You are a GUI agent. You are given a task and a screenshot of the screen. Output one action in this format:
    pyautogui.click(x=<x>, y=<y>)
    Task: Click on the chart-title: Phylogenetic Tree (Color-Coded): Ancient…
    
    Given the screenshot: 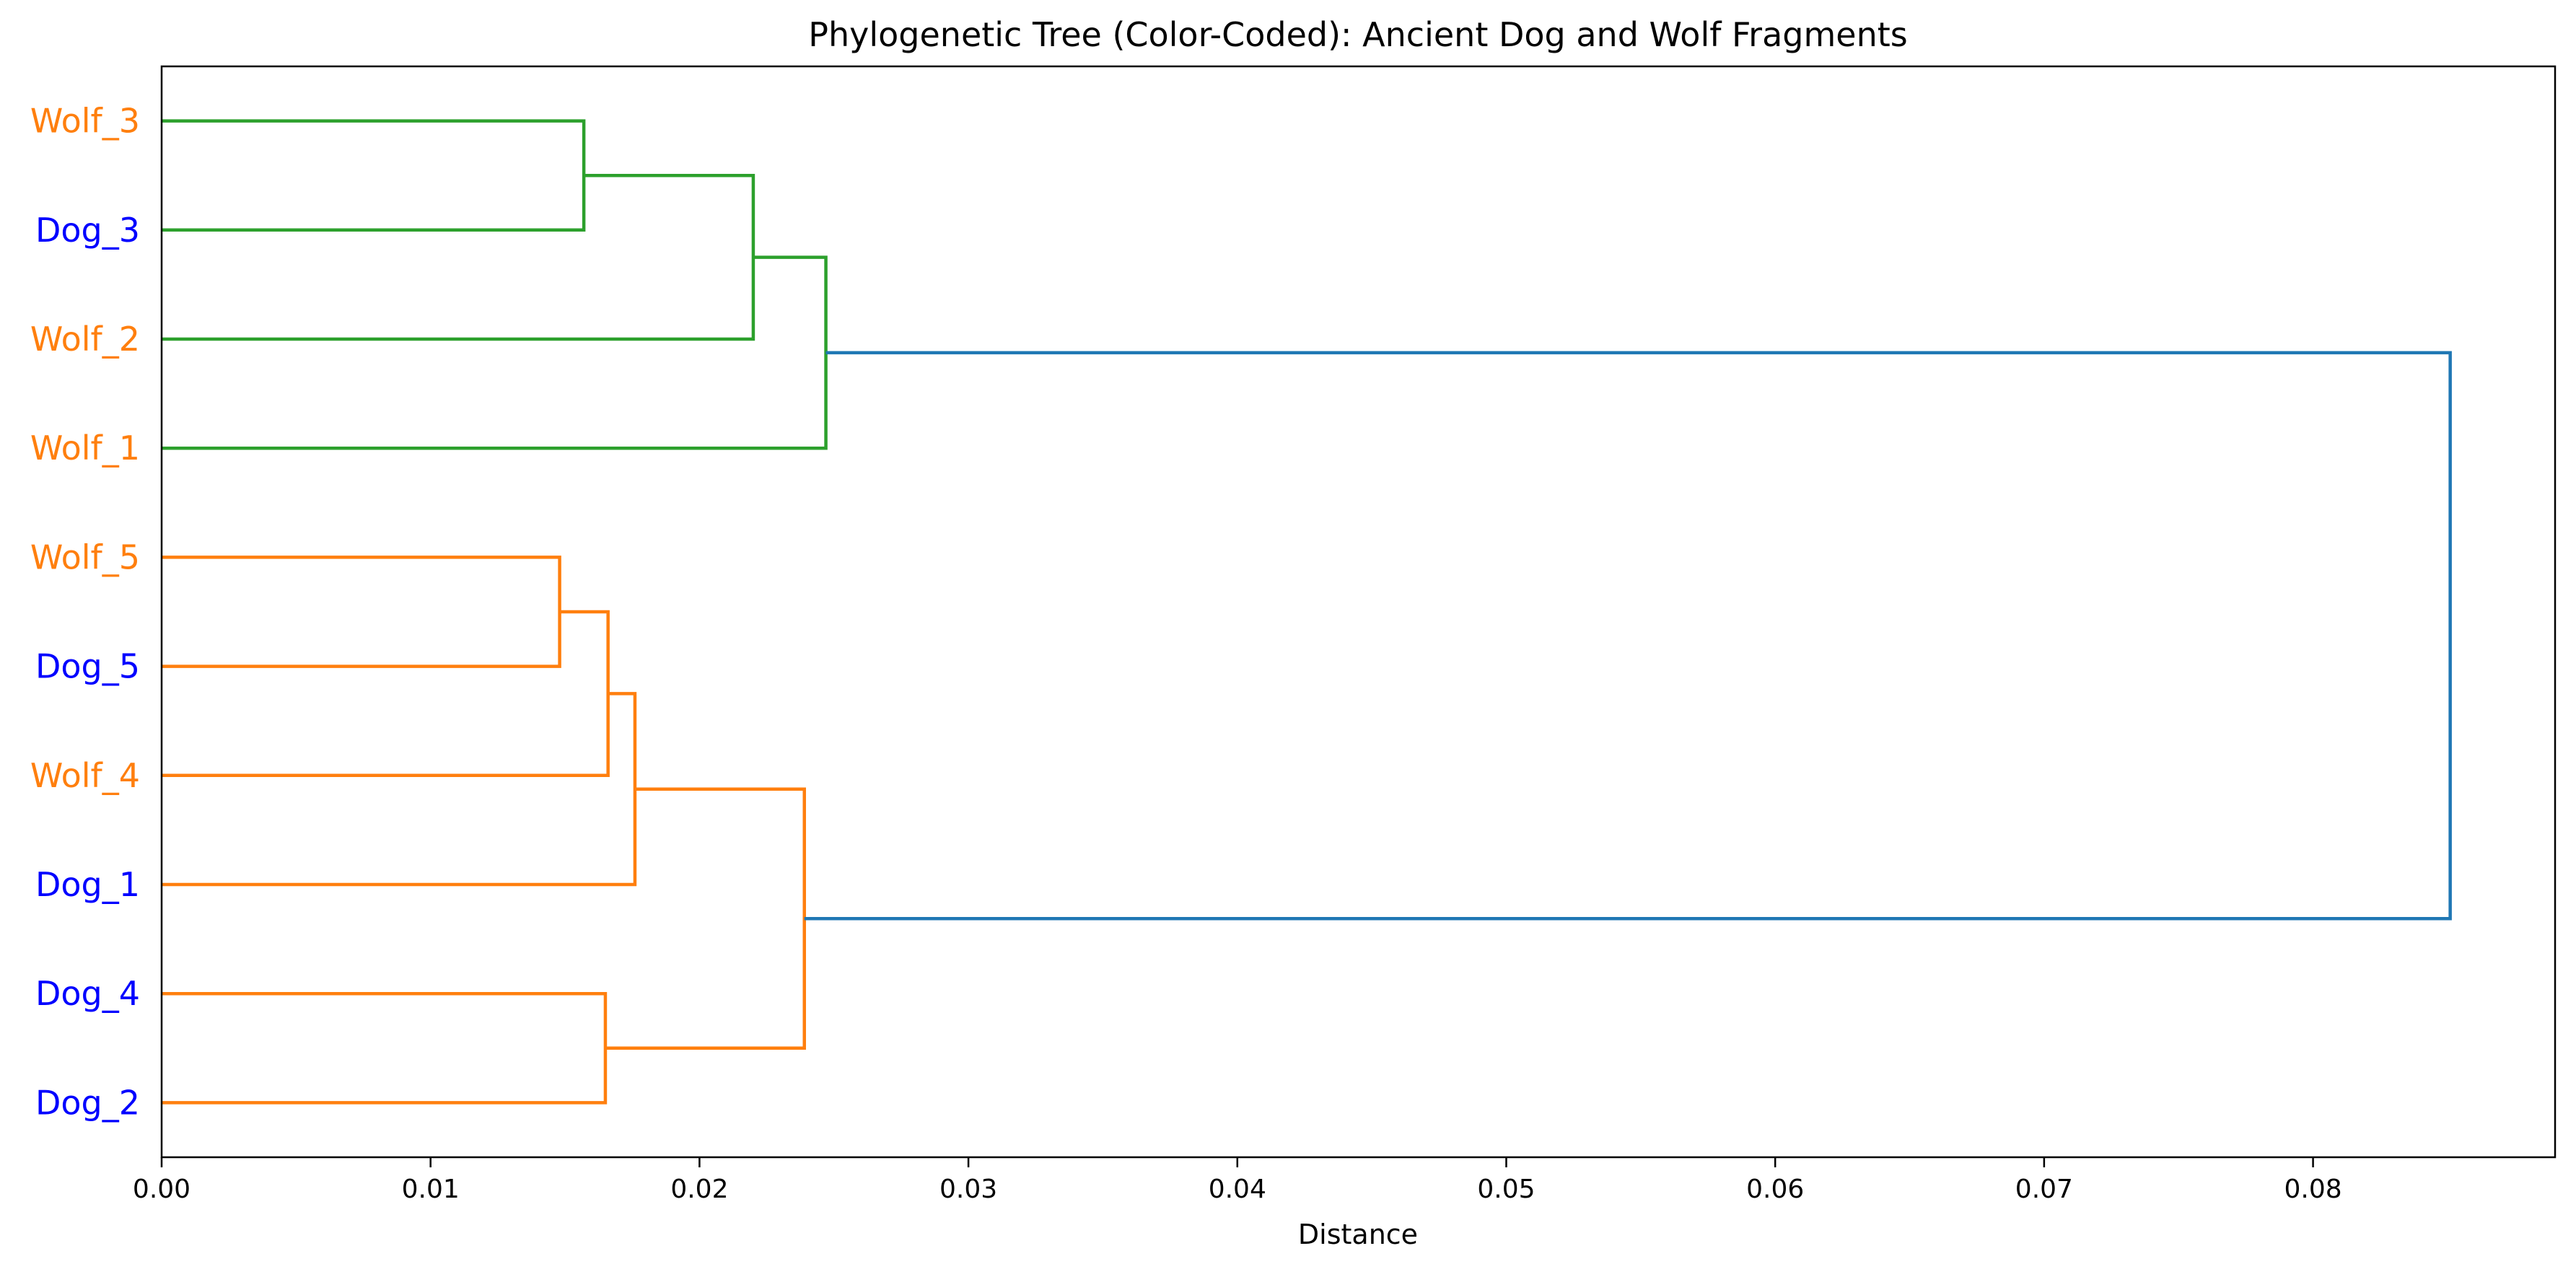 What is the action you would take?
    pyautogui.click(x=1357, y=34)
    